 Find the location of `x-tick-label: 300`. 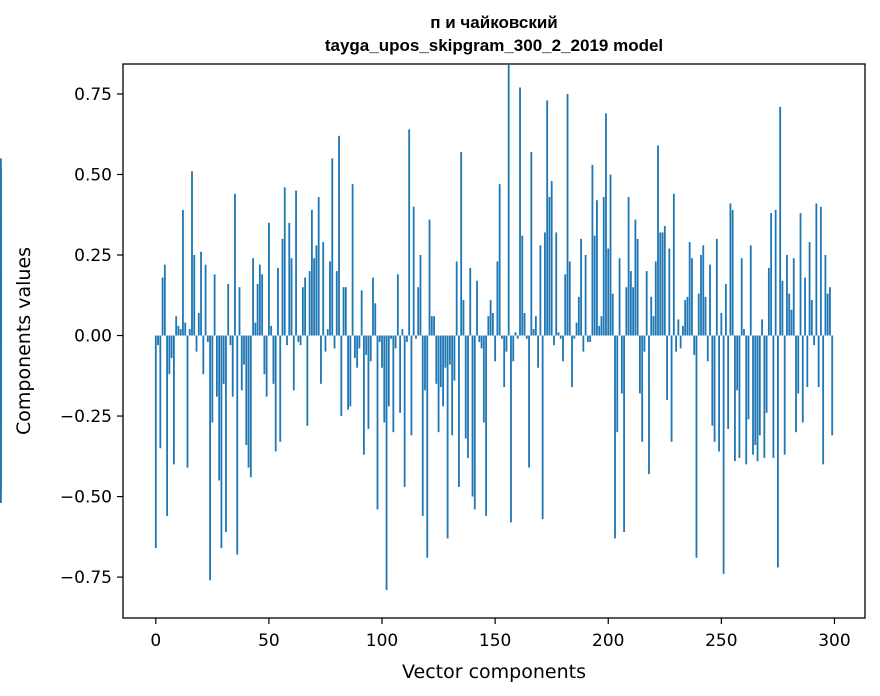

x-tick-label: 300 is located at coordinates (834, 641).